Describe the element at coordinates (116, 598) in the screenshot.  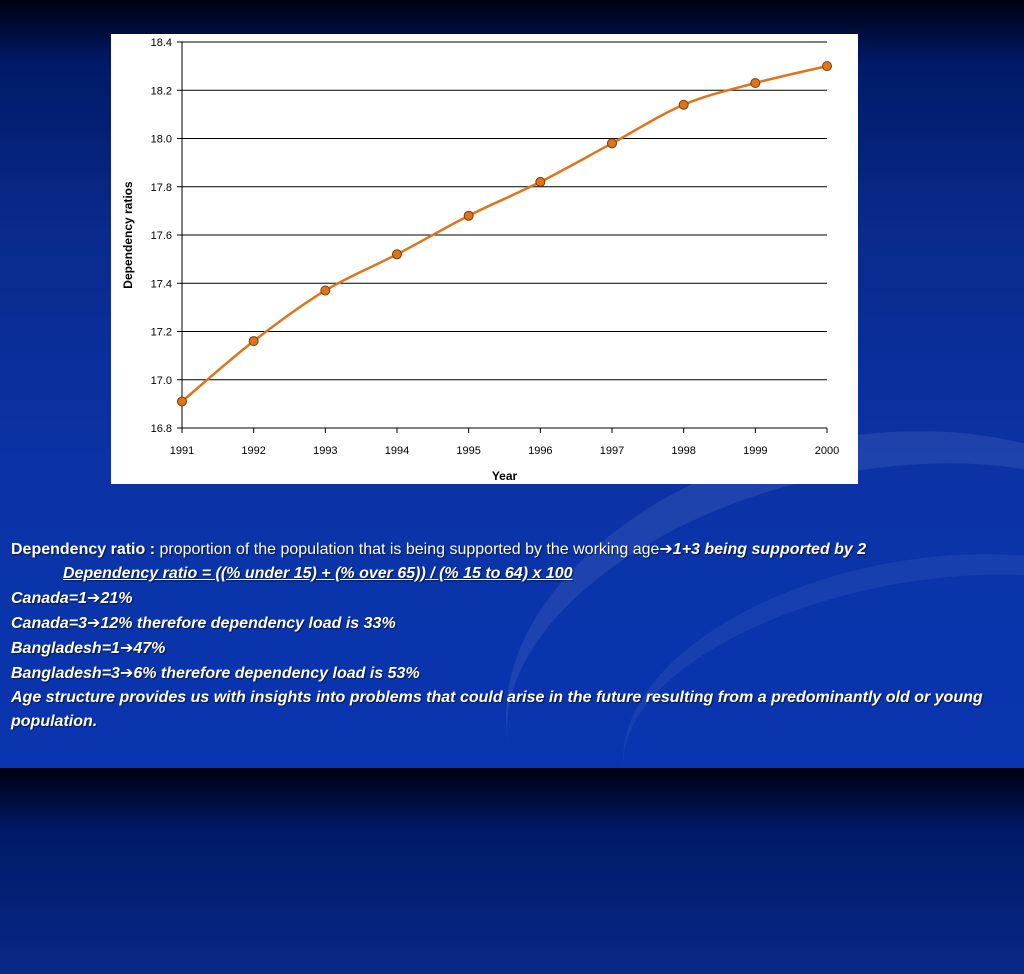
I see `canada-1-value: 21%` at that location.